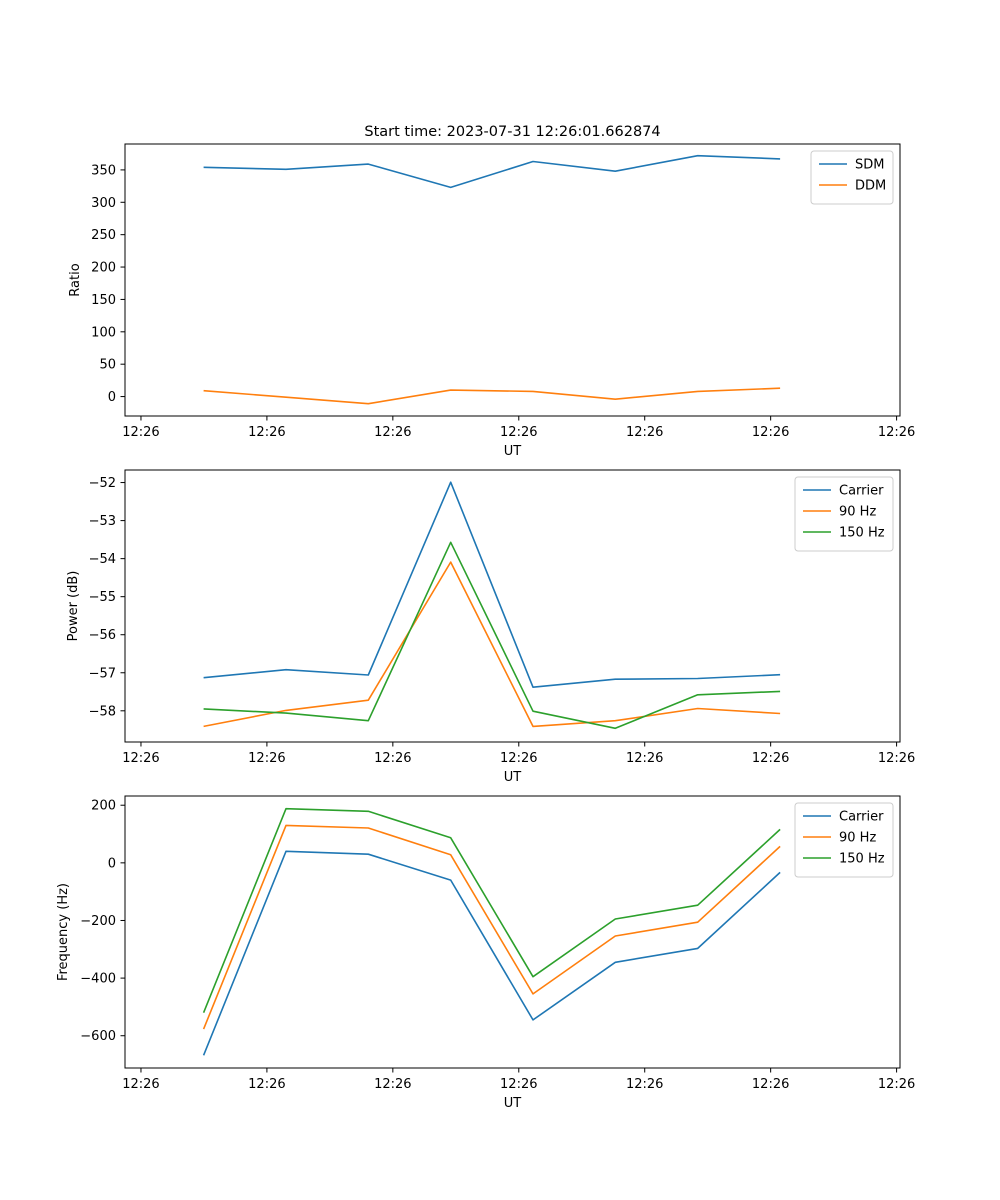 The height and width of the screenshot is (1200, 1000). Describe the element at coordinates (492, 396) in the screenshot. I see `series-line-ddm` at that location.